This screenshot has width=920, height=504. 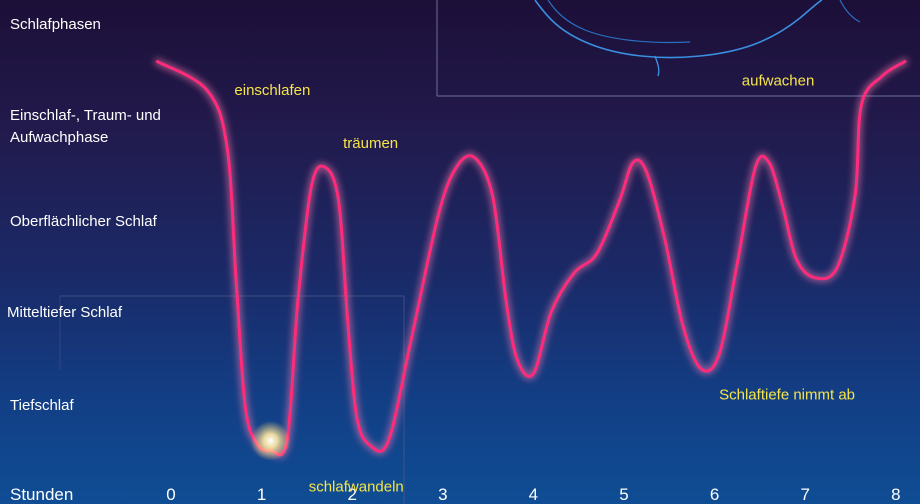 What do you see at coordinates (623, 494) in the screenshot?
I see `x-tick-label: 5` at bounding box center [623, 494].